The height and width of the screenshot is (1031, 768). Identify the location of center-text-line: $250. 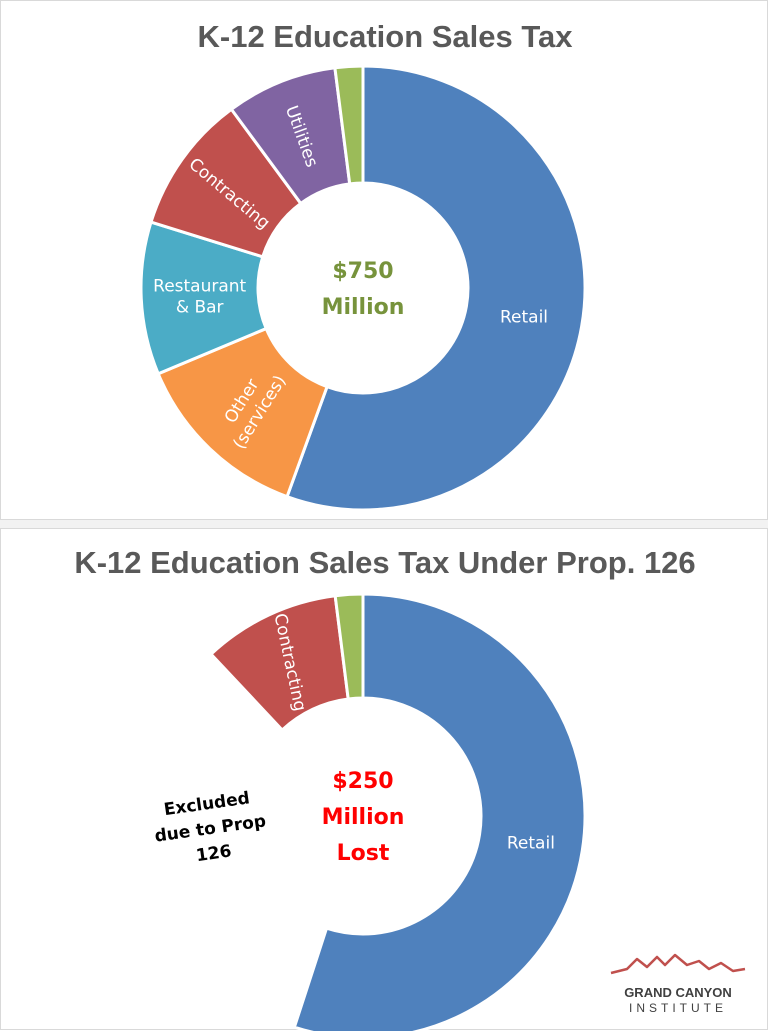
(362, 781).